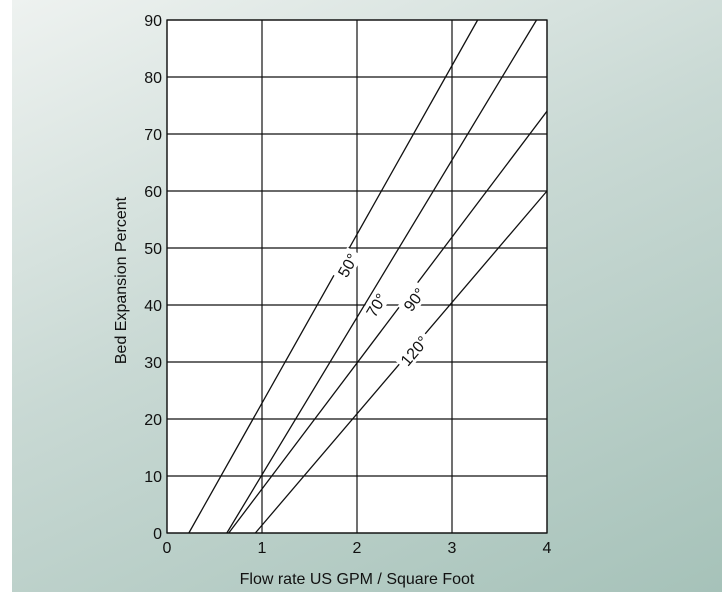 Image resolution: width=722 pixels, height=592 pixels. What do you see at coordinates (452, 548) in the screenshot?
I see `x-tick-label: 3` at bounding box center [452, 548].